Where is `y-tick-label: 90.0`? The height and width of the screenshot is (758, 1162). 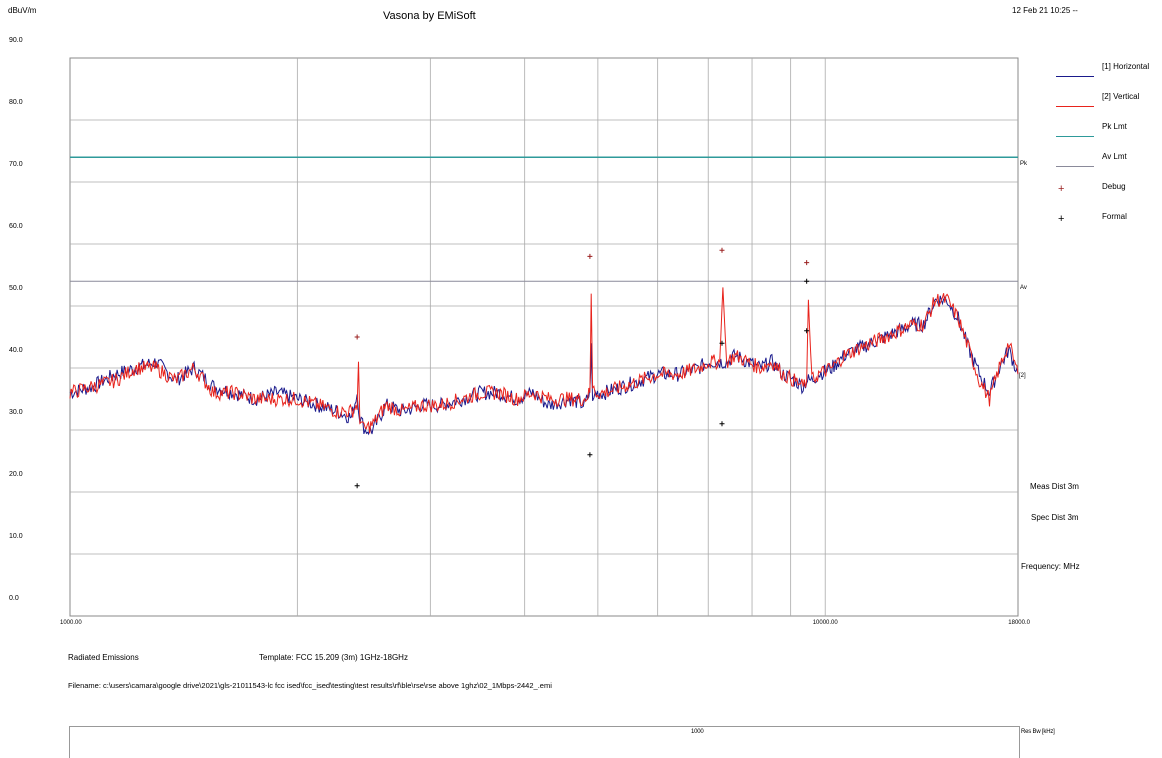
y-tick-label: 90.0 is located at coordinates (16, 40).